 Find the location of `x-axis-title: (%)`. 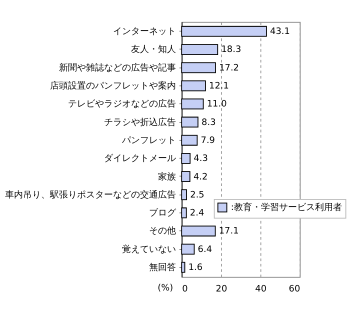

x-axis-title: (%) is located at coordinates (166, 289).